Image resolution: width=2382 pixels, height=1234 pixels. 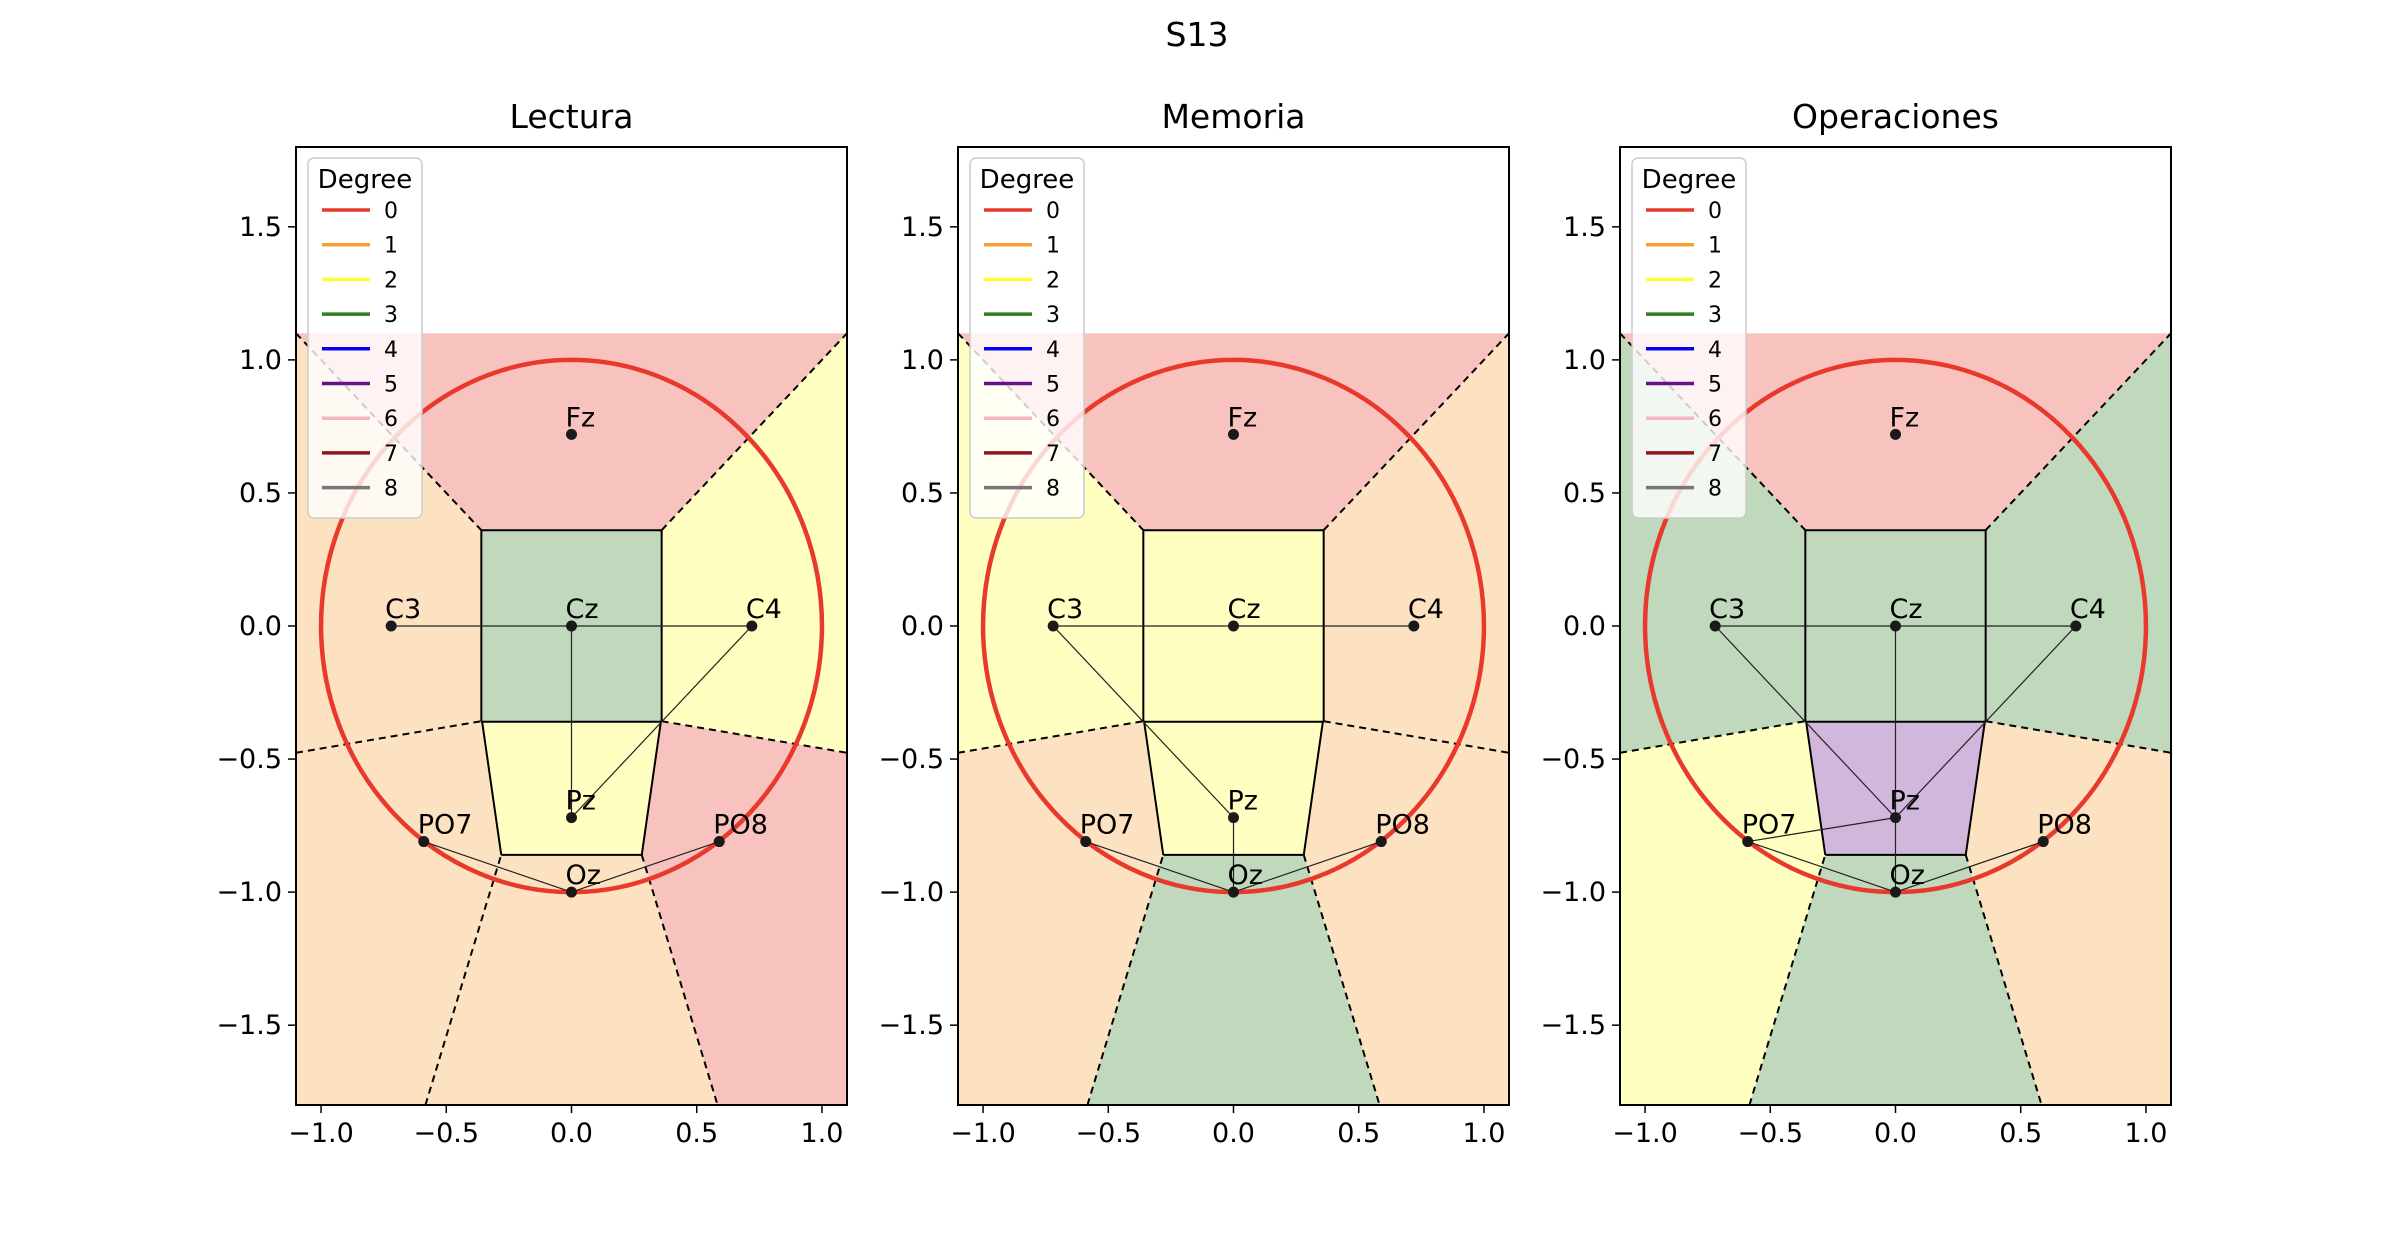 What do you see at coordinates (1895, 116) in the screenshot?
I see `panel-title: Operaciones` at bounding box center [1895, 116].